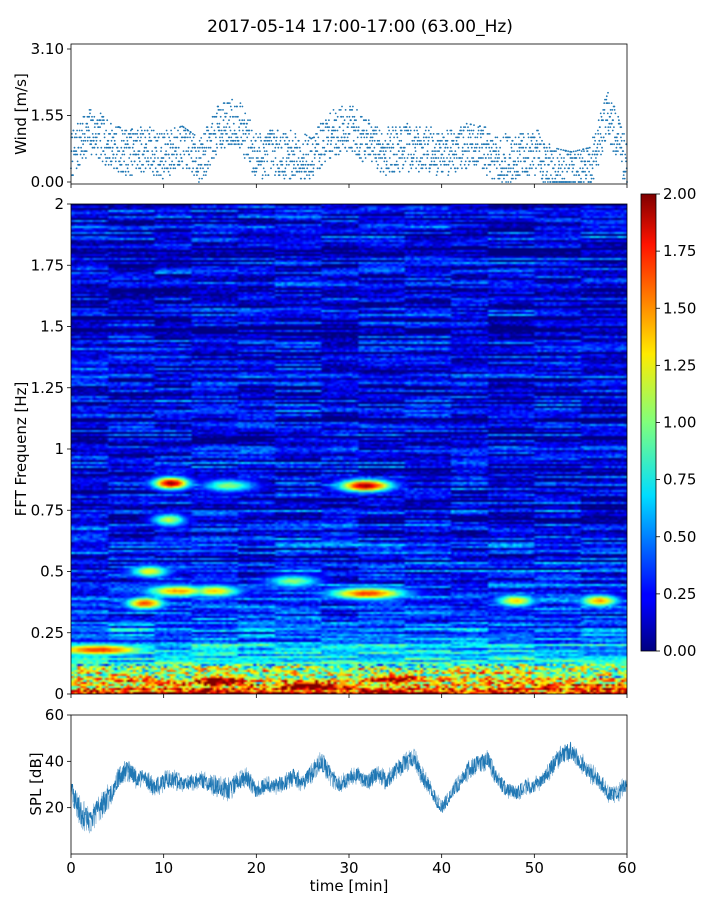 The image size is (720, 900). Describe the element at coordinates (360, 27) in the screenshot. I see `figure-title: 2017-05-14 17:00-17:00 (63.00_Hz)` at that location.